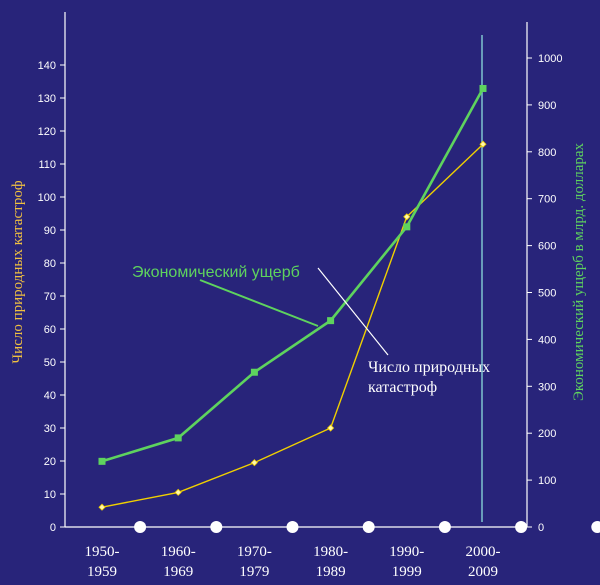 The height and width of the screenshot is (585, 600). I want to click on left-tick-label: 30, so click(50, 429).